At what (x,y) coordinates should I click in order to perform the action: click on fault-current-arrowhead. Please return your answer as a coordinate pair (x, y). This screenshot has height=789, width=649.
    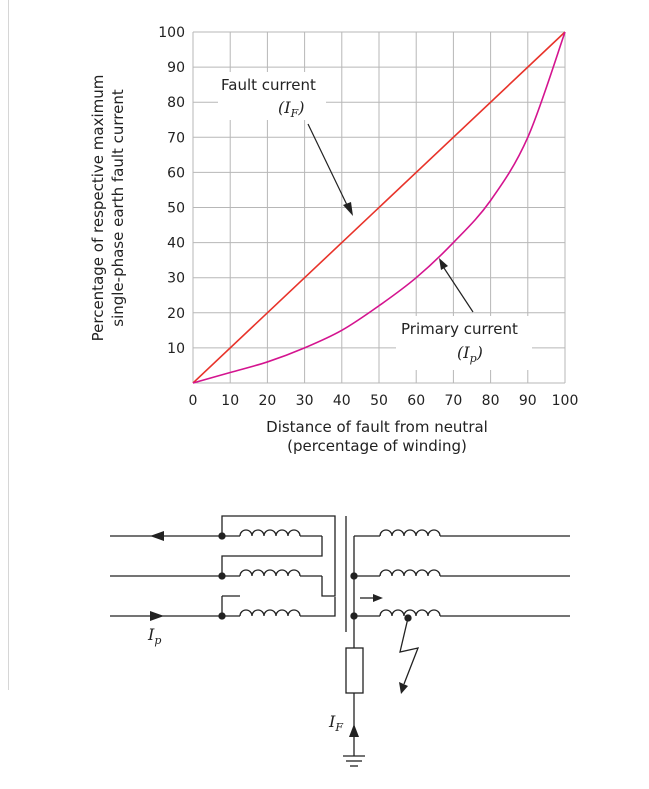
    Looking at the image, I should click on (348, 209).